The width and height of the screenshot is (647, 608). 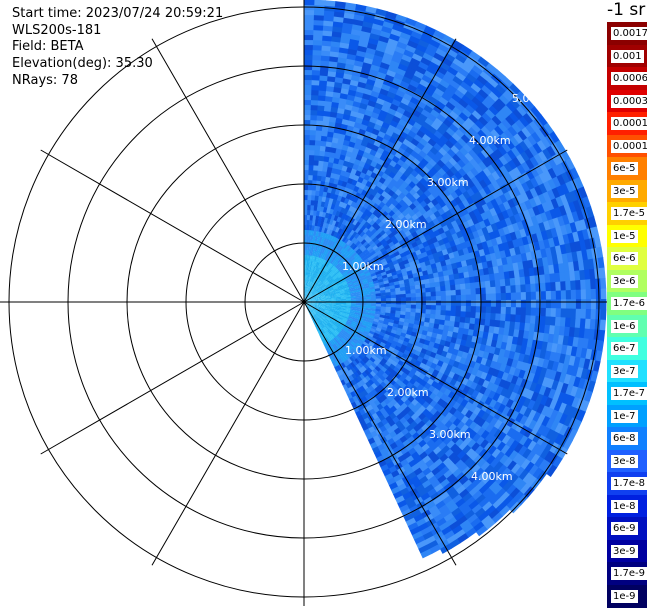 What do you see at coordinates (624, 281) in the screenshot?
I see `colorbar-label: 3e-6` at bounding box center [624, 281].